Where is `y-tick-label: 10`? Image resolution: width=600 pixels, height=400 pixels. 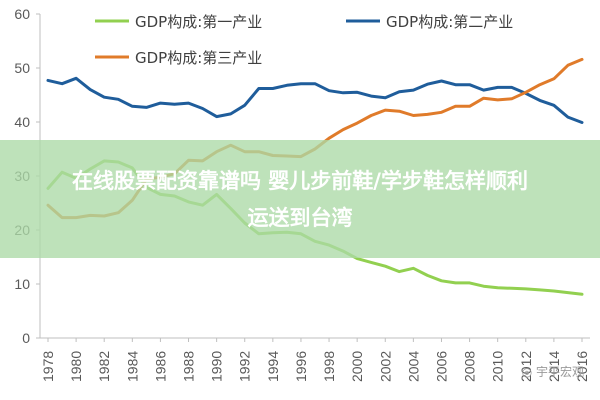
y-tick-label: 10 is located at coordinates (22, 284).